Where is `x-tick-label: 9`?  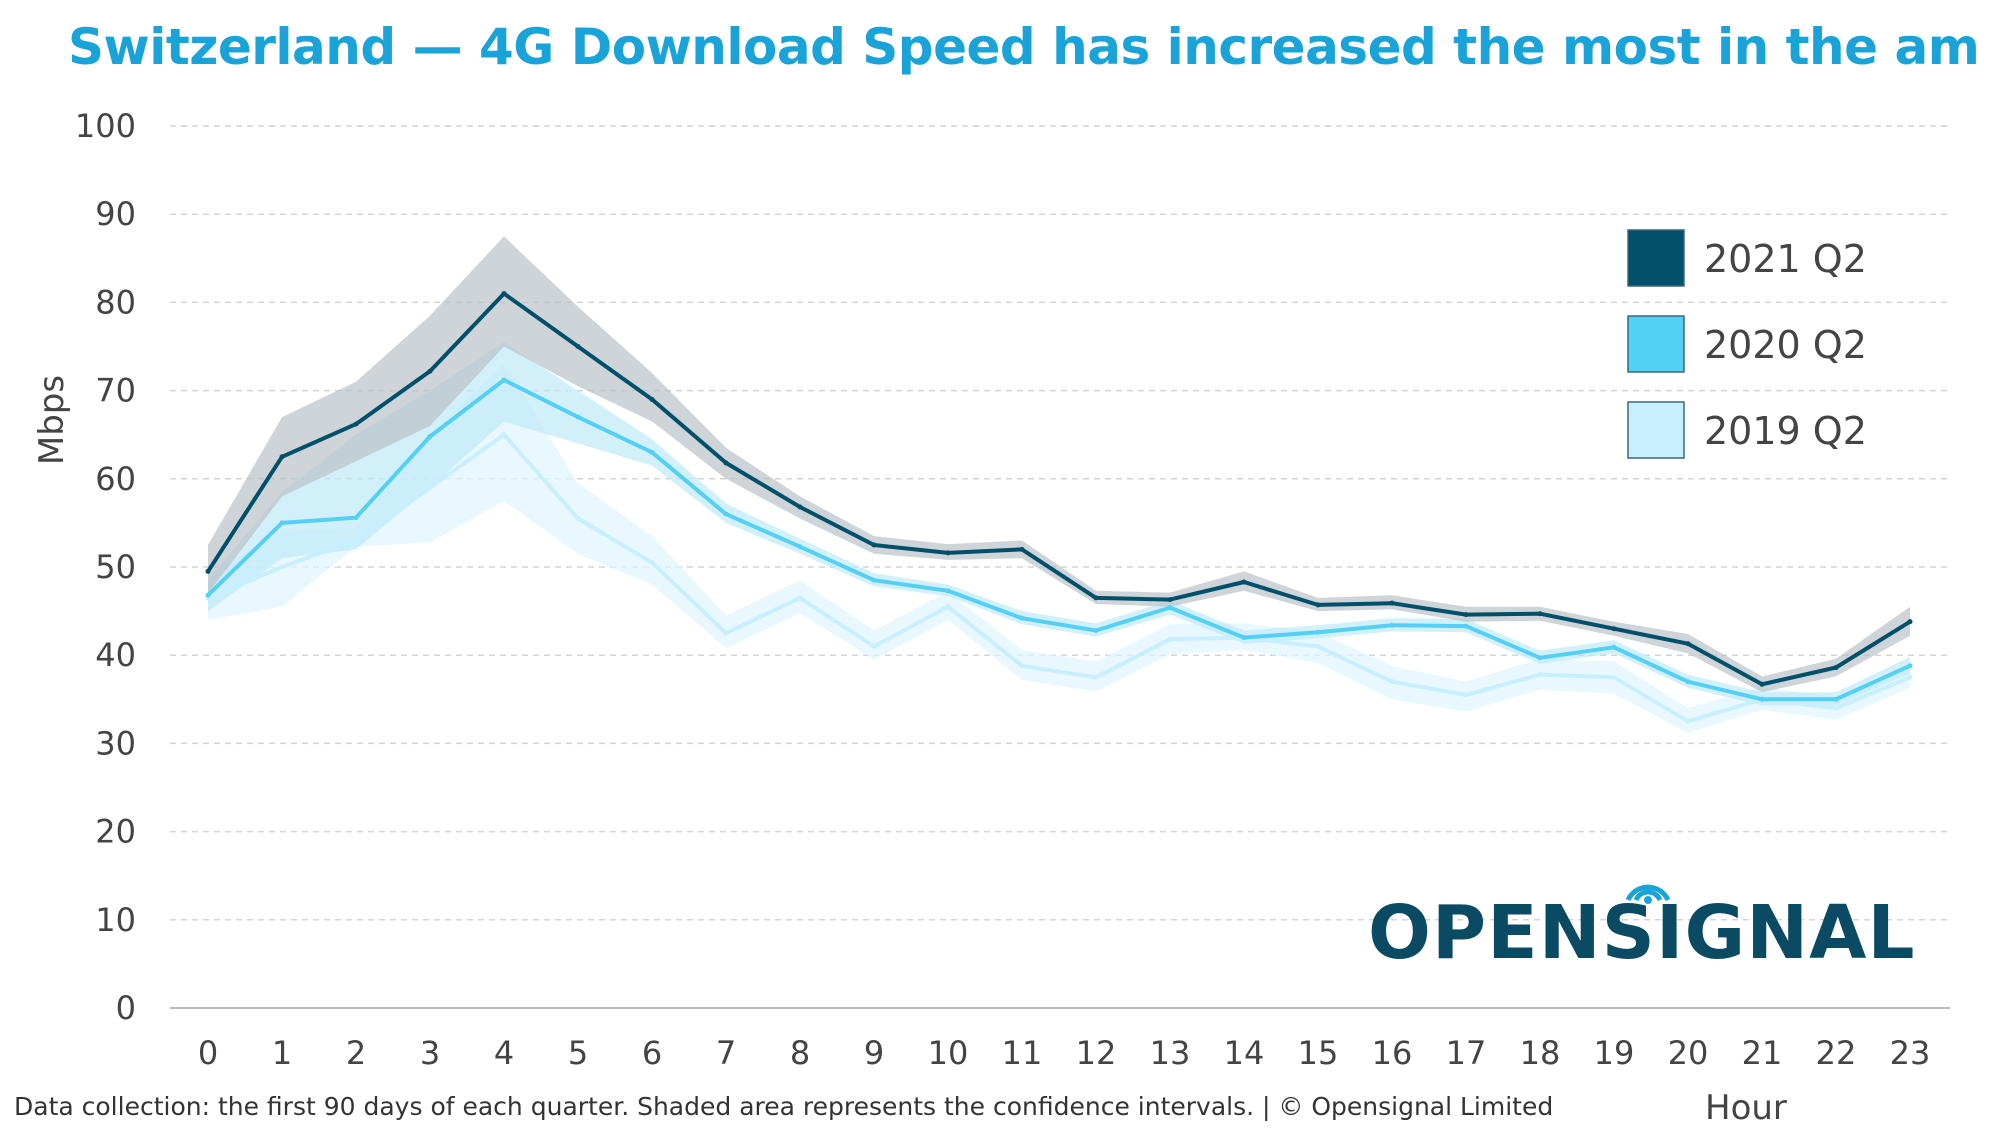
x-tick-label: 9 is located at coordinates (874, 1053).